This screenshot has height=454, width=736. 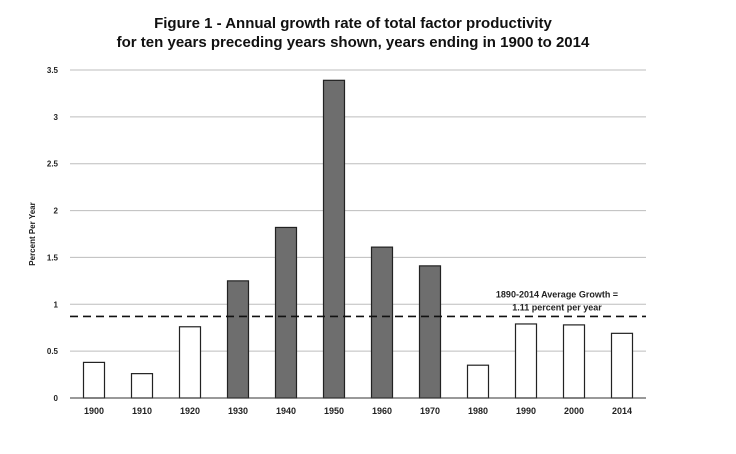 I want to click on bar-2000, so click(x=574, y=361).